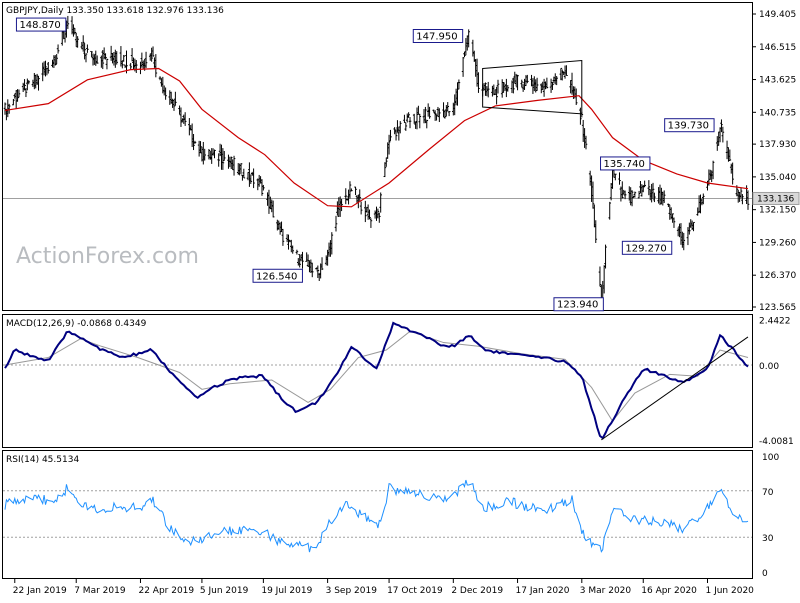  Describe the element at coordinates (768, 539) in the screenshot. I see `rsi-tick-label: 30` at that location.